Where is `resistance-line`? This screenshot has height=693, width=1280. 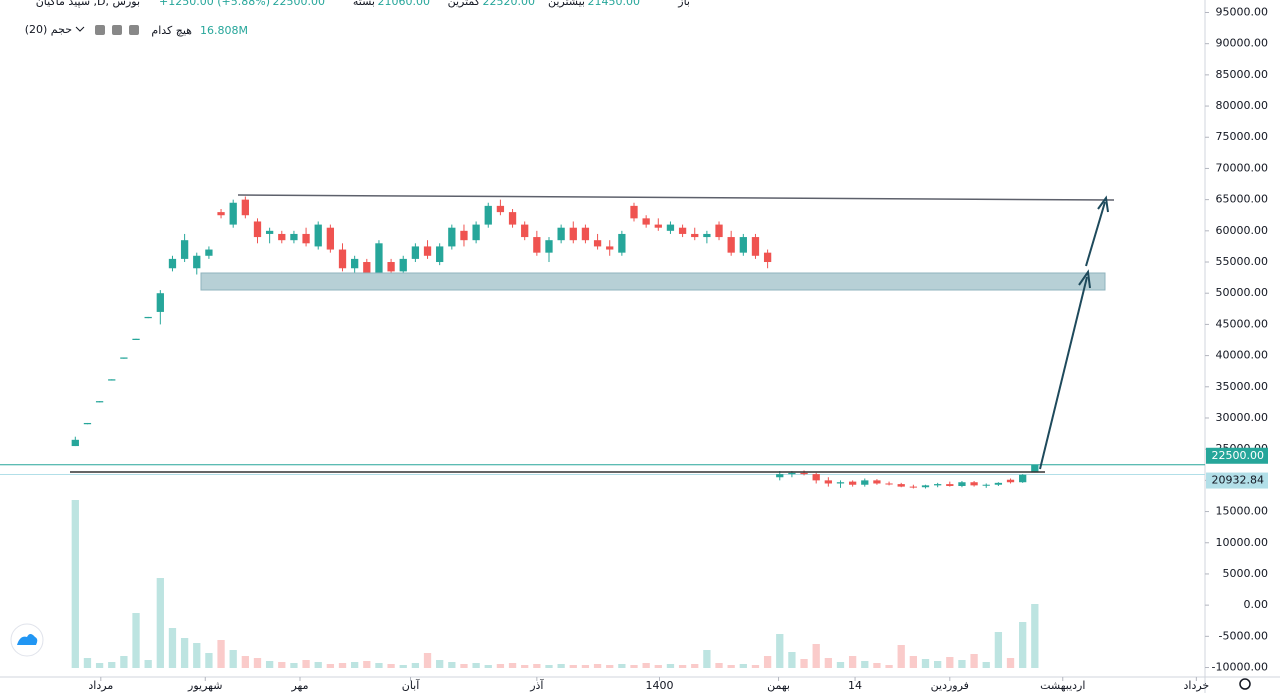
resistance-line is located at coordinates (676, 197).